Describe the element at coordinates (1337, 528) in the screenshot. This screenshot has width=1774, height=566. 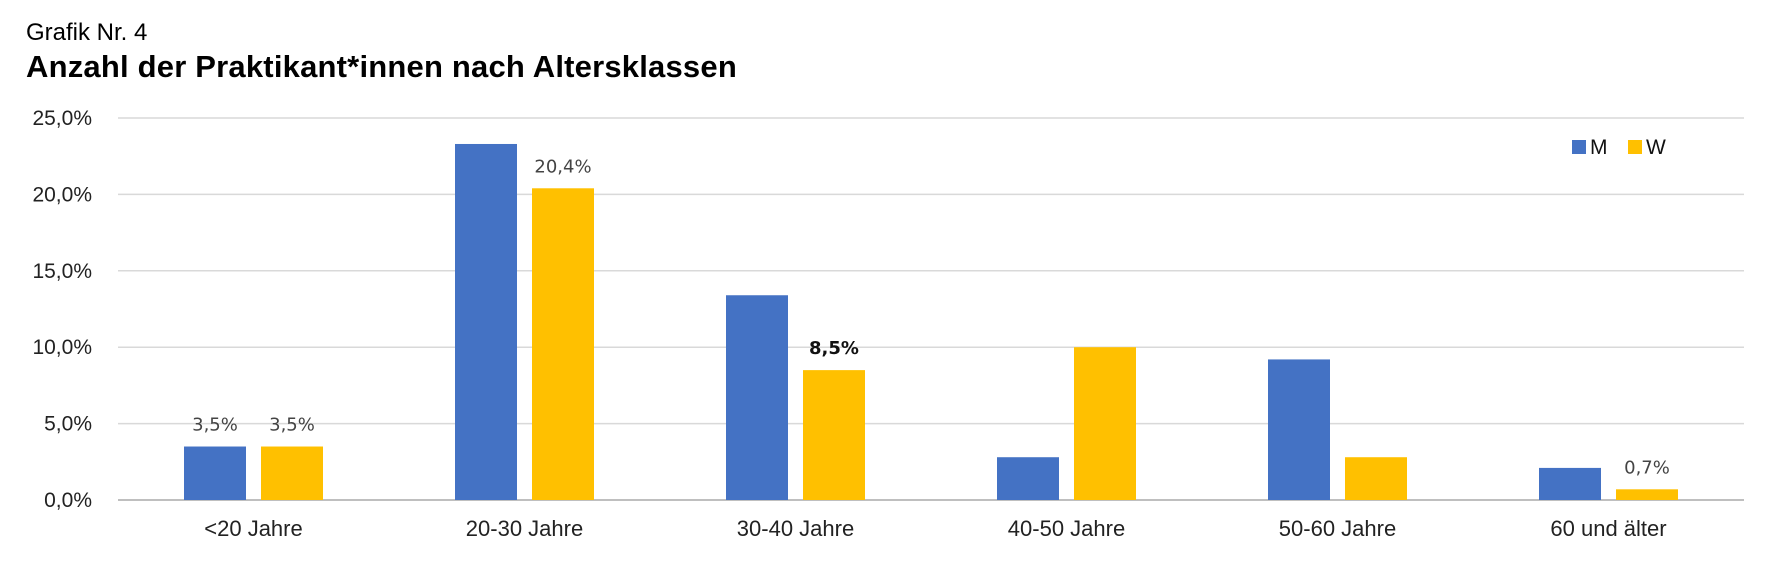
I see `x-tick-label: 50-60 Jahre` at that location.